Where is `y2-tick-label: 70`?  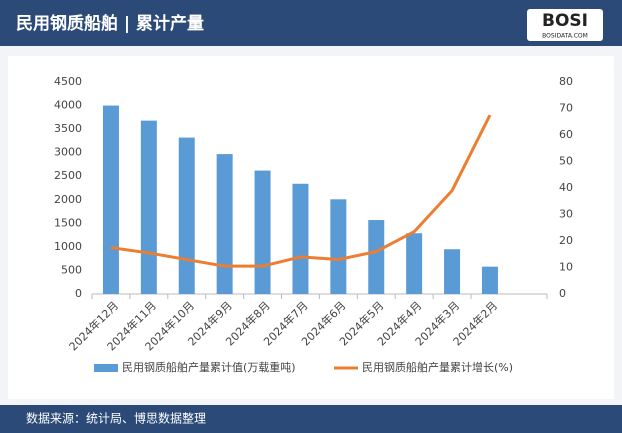 y2-tick-label: 70 is located at coordinates (566, 108).